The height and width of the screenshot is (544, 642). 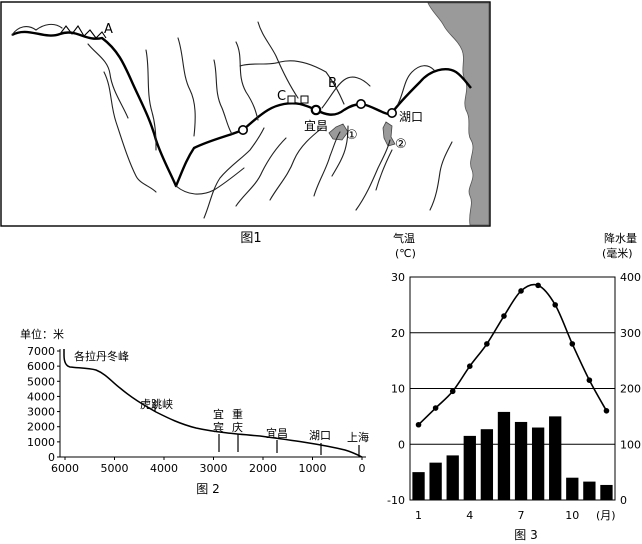 What do you see at coordinates (521, 515) in the screenshot?
I see `month-tick-label: 7` at bounding box center [521, 515].